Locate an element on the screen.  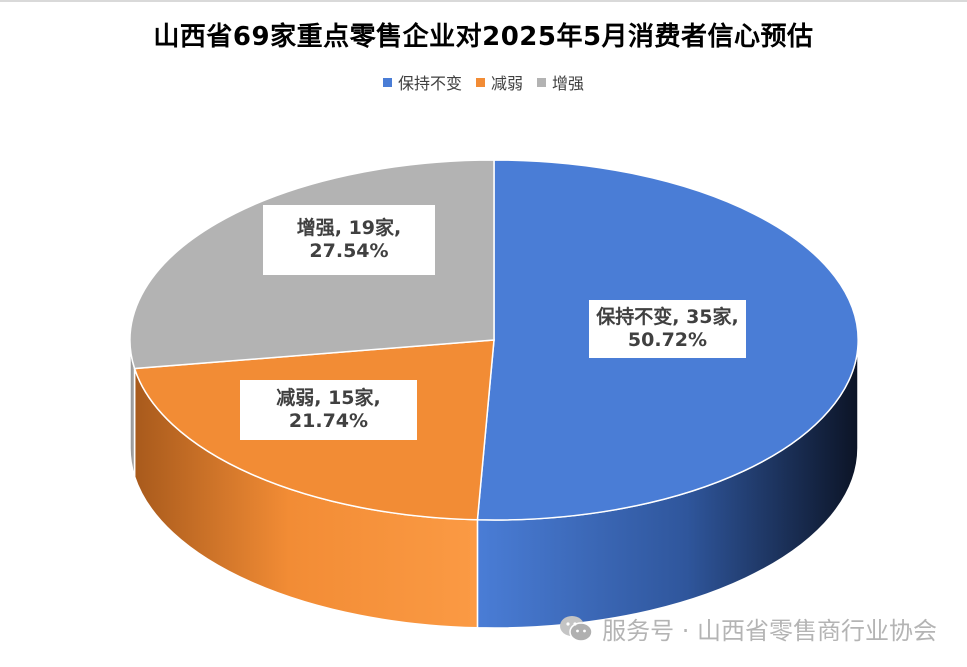
legend-item-unchanged: 保持不变 is located at coordinates (422, 82).